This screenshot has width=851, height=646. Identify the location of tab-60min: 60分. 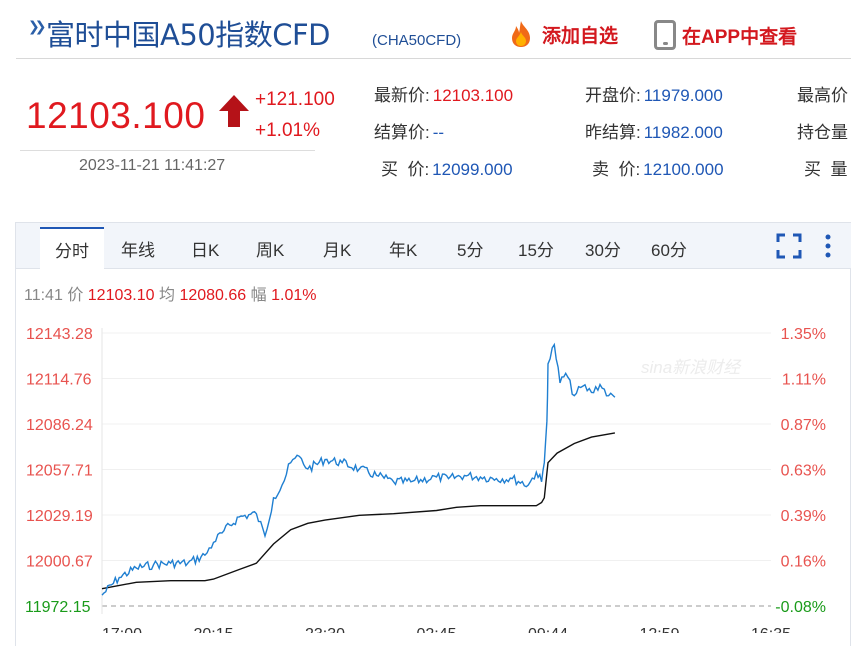
(669, 250).